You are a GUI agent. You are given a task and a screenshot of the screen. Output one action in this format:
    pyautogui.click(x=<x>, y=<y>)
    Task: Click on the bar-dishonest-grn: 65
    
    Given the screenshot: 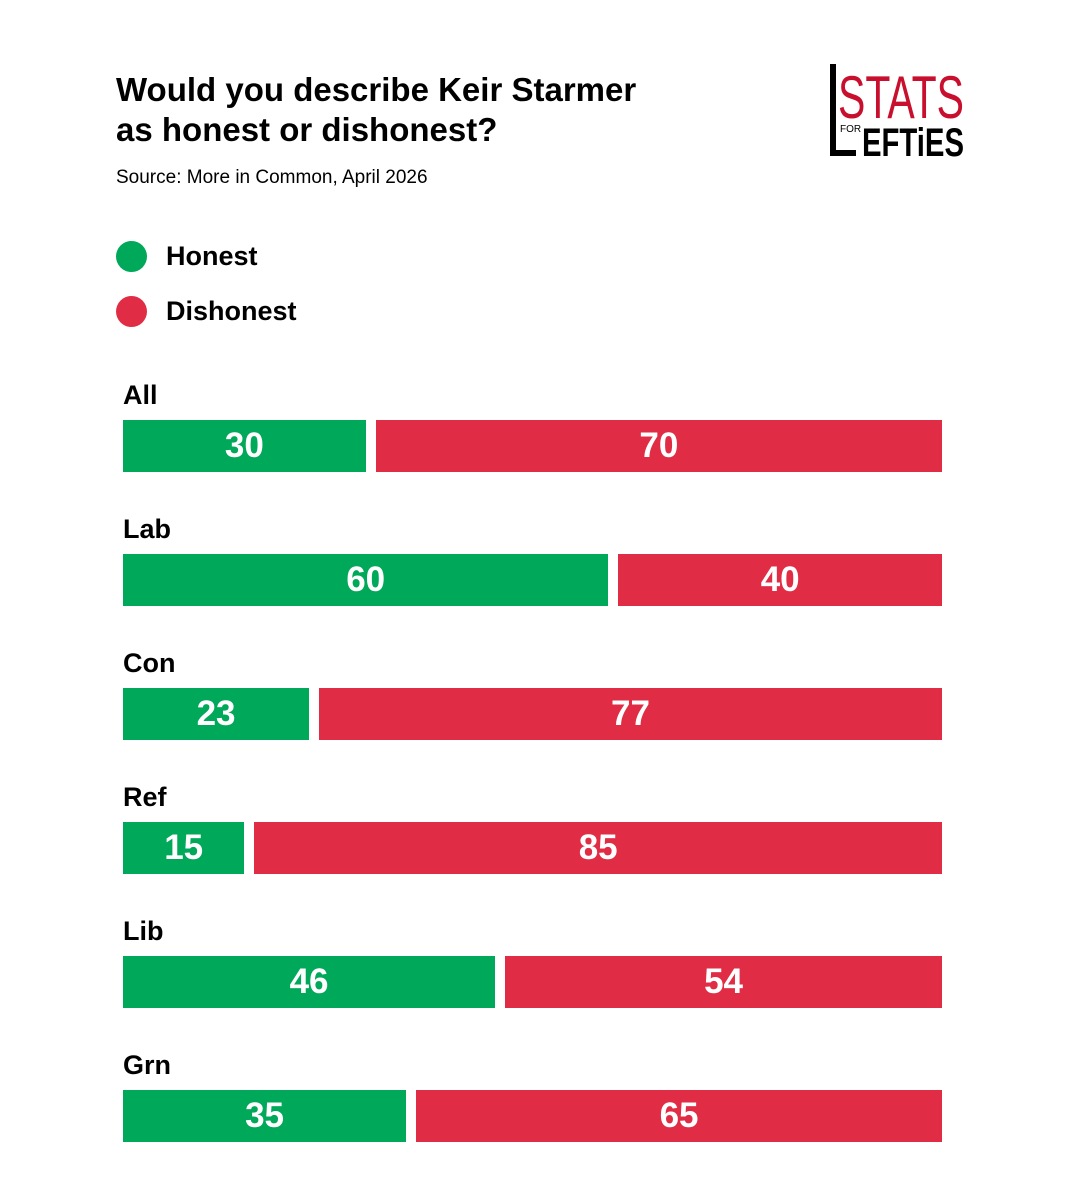 What is the action you would take?
    pyautogui.click(x=679, y=1116)
    